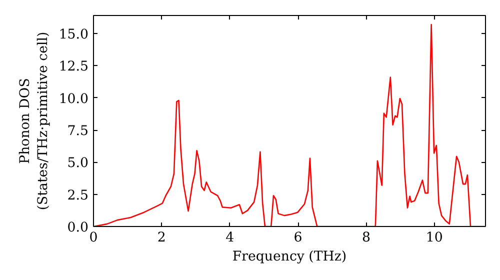 This screenshot has height=280, width=500. What do you see at coordinates (366, 238) in the screenshot?
I see `x-tick-label: 8` at bounding box center [366, 238].